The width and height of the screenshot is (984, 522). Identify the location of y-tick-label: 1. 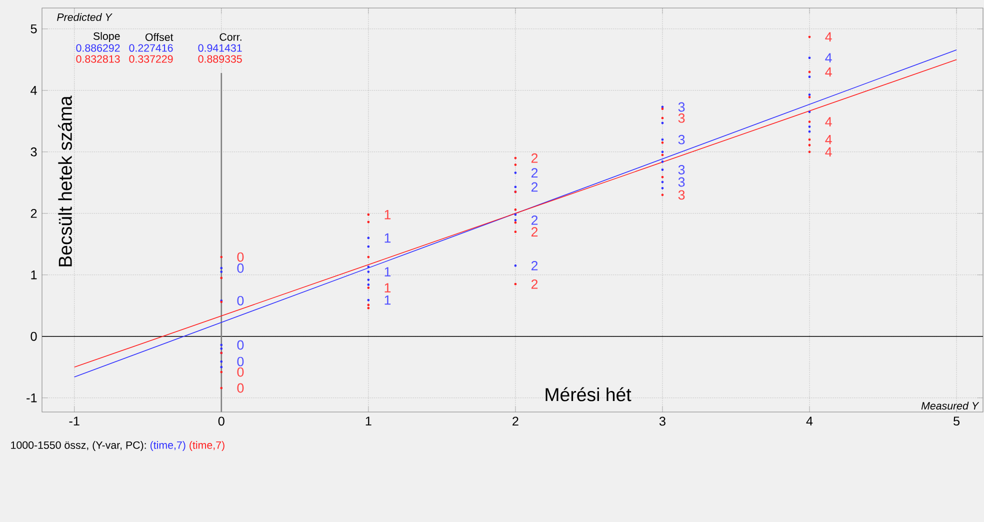
(34, 275).